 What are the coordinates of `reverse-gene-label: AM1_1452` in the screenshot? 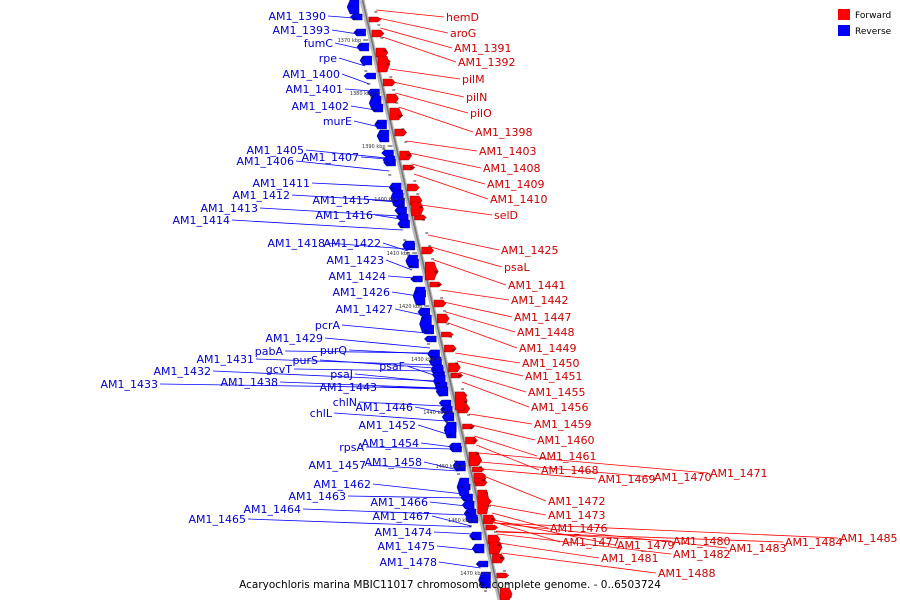 It's located at (387, 425).